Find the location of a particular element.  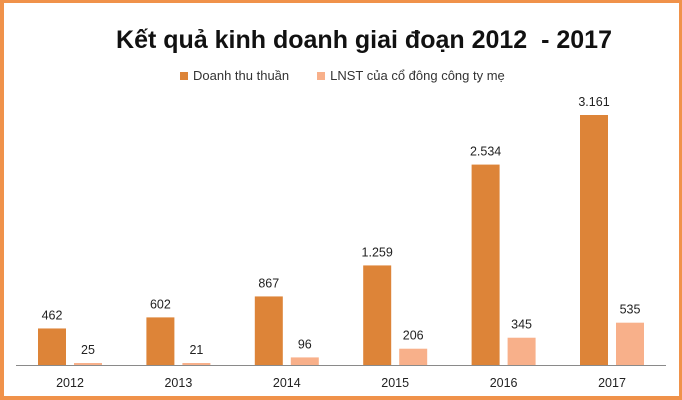

bar-profit-2017 is located at coordinates (630, 343).